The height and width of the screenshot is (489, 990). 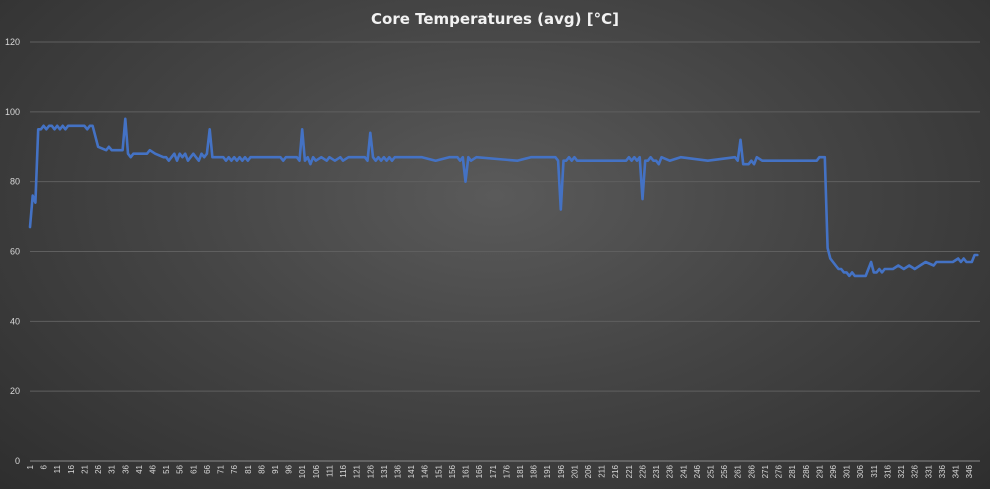 What do you see at coordinates (248, 468) in the screenshot?
I see `x-tick-label: 81` at bounding box center [248, 468].